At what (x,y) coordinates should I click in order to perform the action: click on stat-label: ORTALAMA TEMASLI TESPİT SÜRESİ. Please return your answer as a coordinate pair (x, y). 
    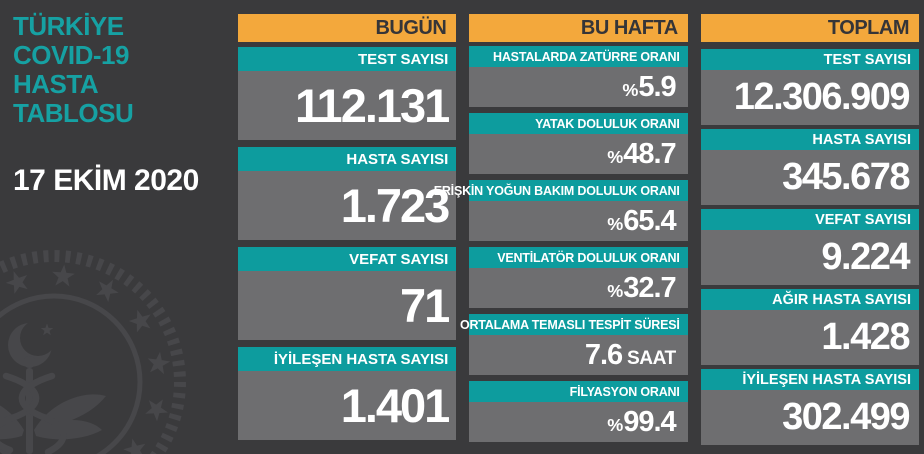
    Looking at the image, I should click on (574, 324).